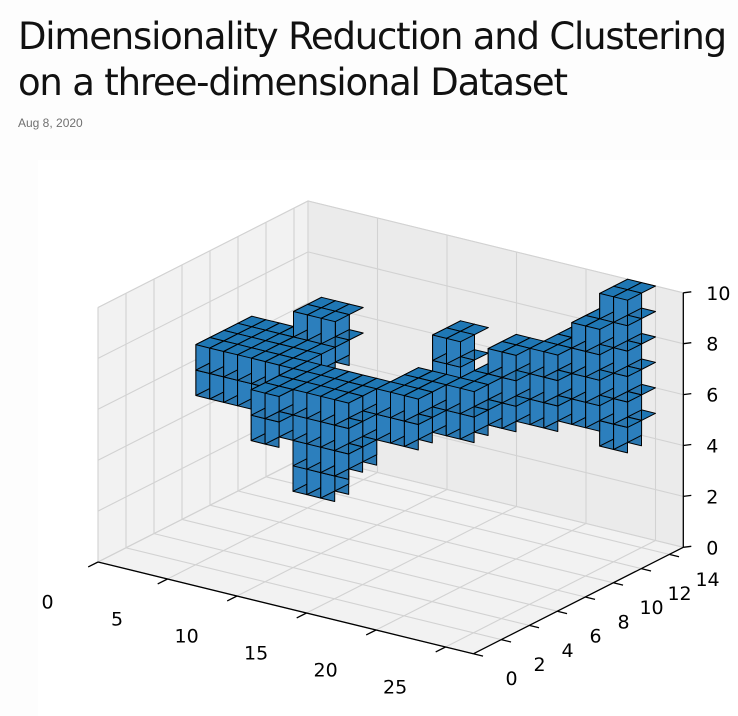  I want to click on y-tick-label: 4, so click(567, 651).